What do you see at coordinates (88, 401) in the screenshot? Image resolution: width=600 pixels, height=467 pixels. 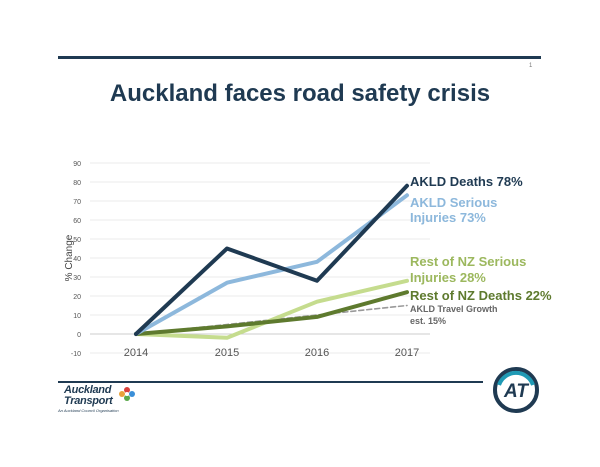 I see `logo-line-2: Transport` at bounding box center [88, 401].